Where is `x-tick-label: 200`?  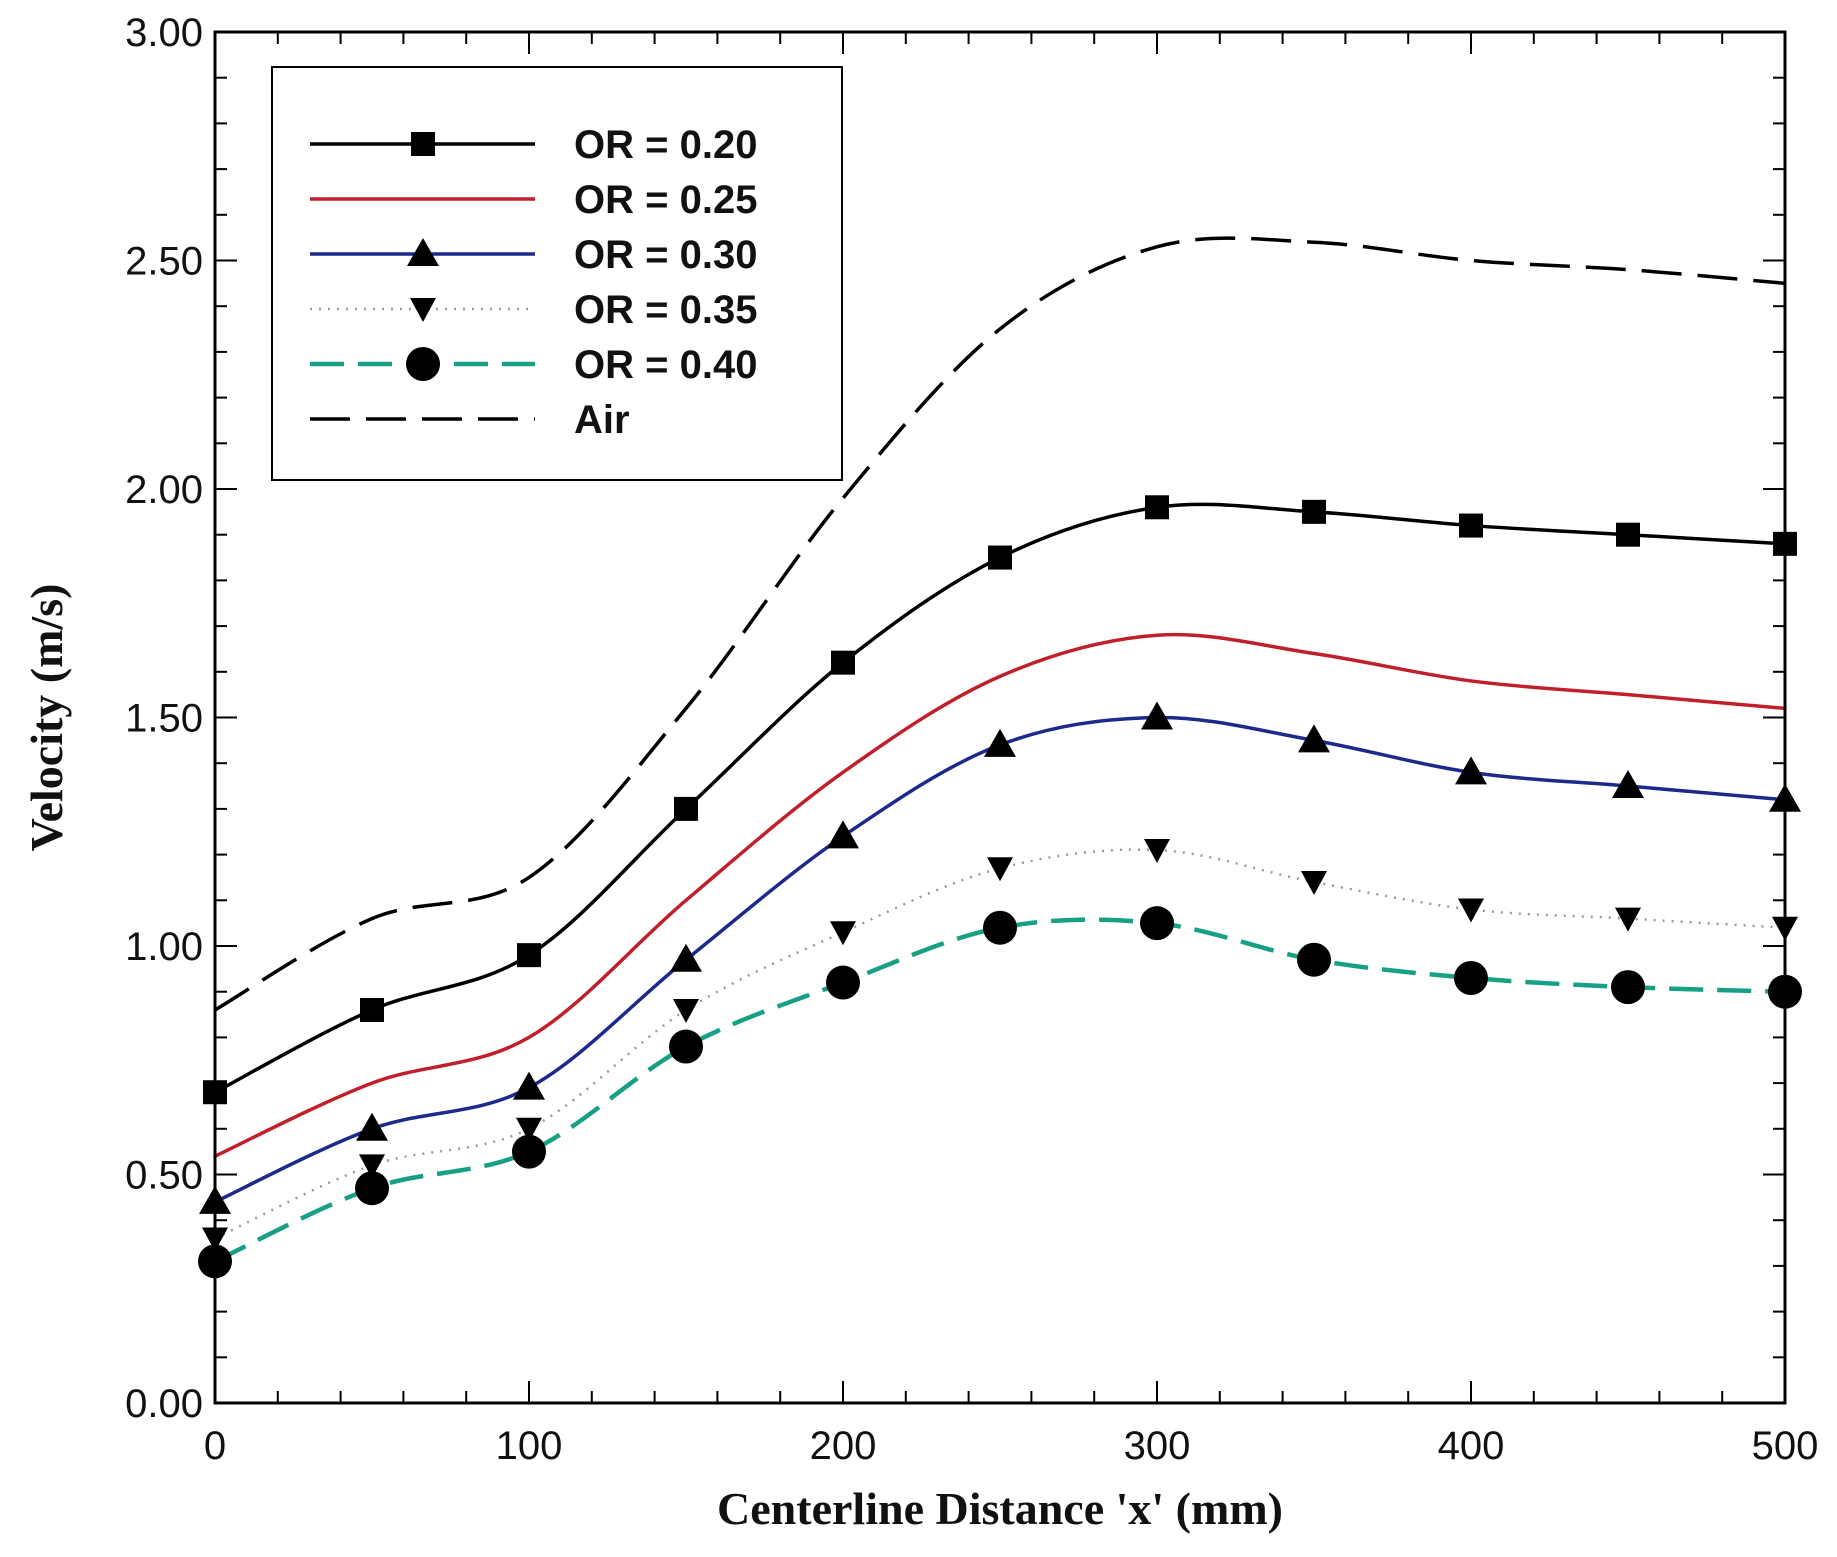 x-tick-label: 200 is located at coordinates (843, 1446).